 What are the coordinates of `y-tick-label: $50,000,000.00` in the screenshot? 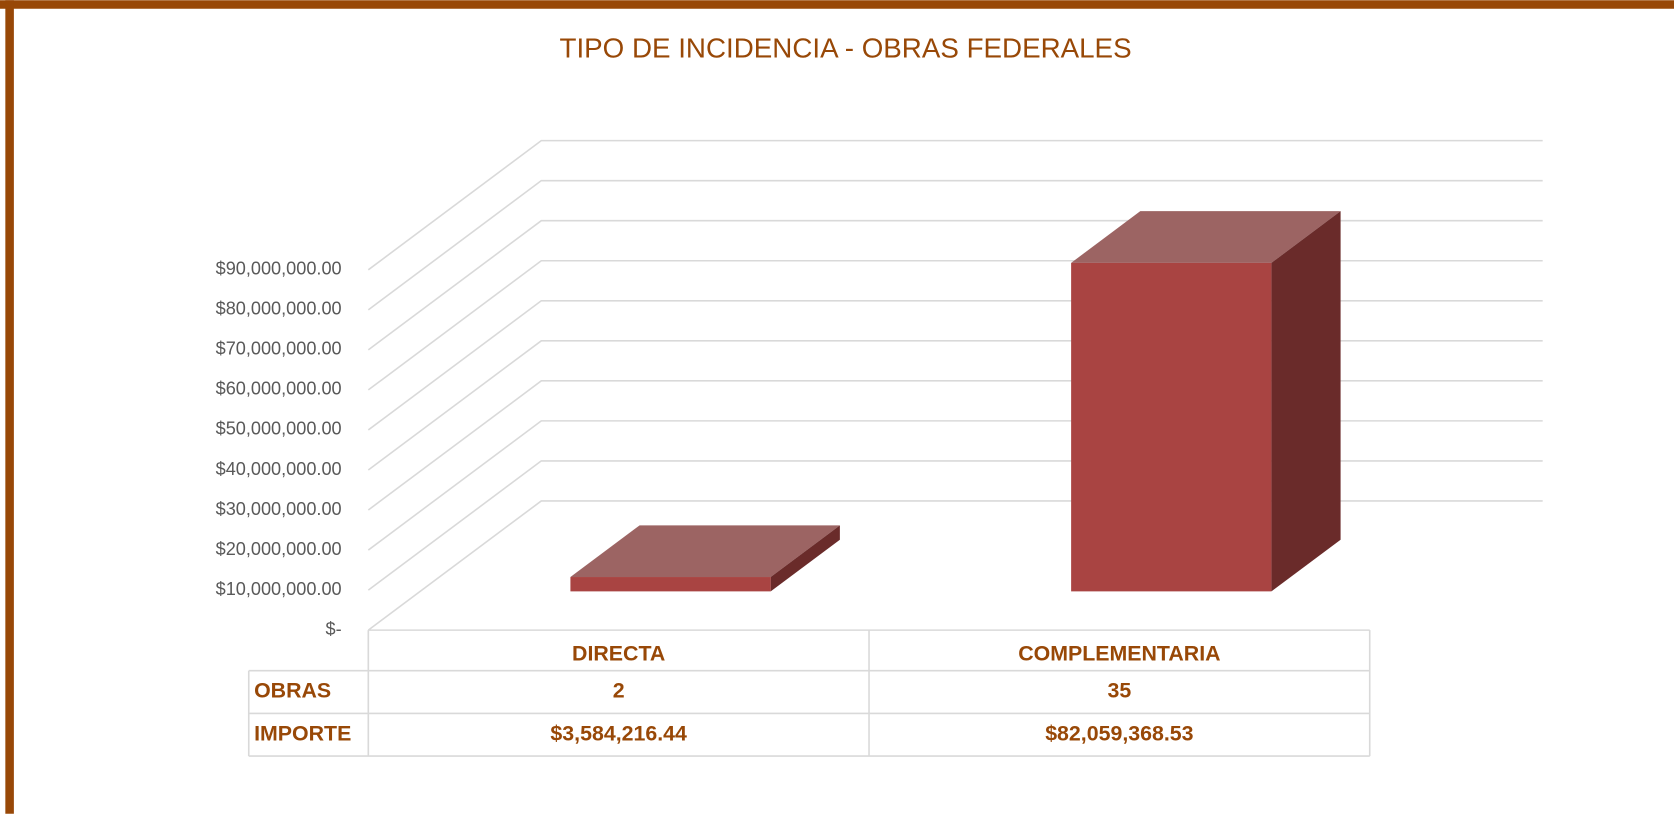 It's located at (279, 429).